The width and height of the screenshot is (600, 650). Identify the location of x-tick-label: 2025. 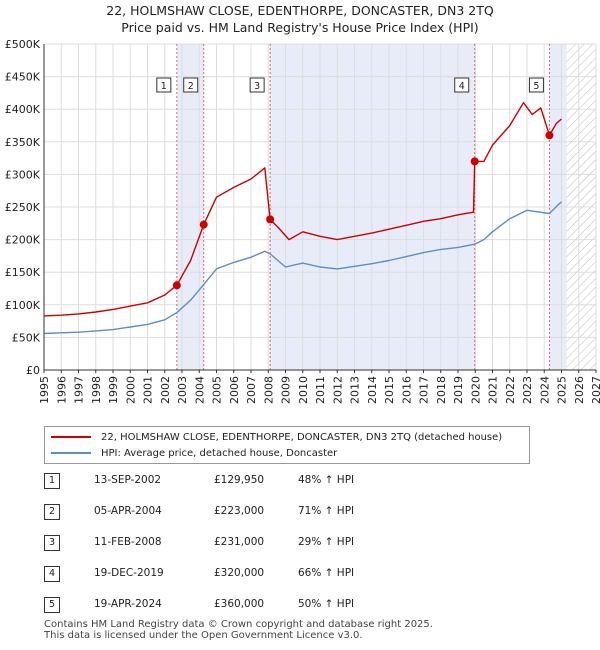
(562, 390).